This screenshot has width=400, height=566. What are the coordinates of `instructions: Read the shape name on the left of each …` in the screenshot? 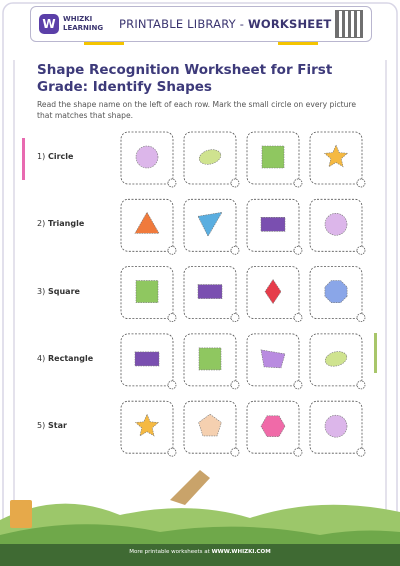 It's located at (197, 110).